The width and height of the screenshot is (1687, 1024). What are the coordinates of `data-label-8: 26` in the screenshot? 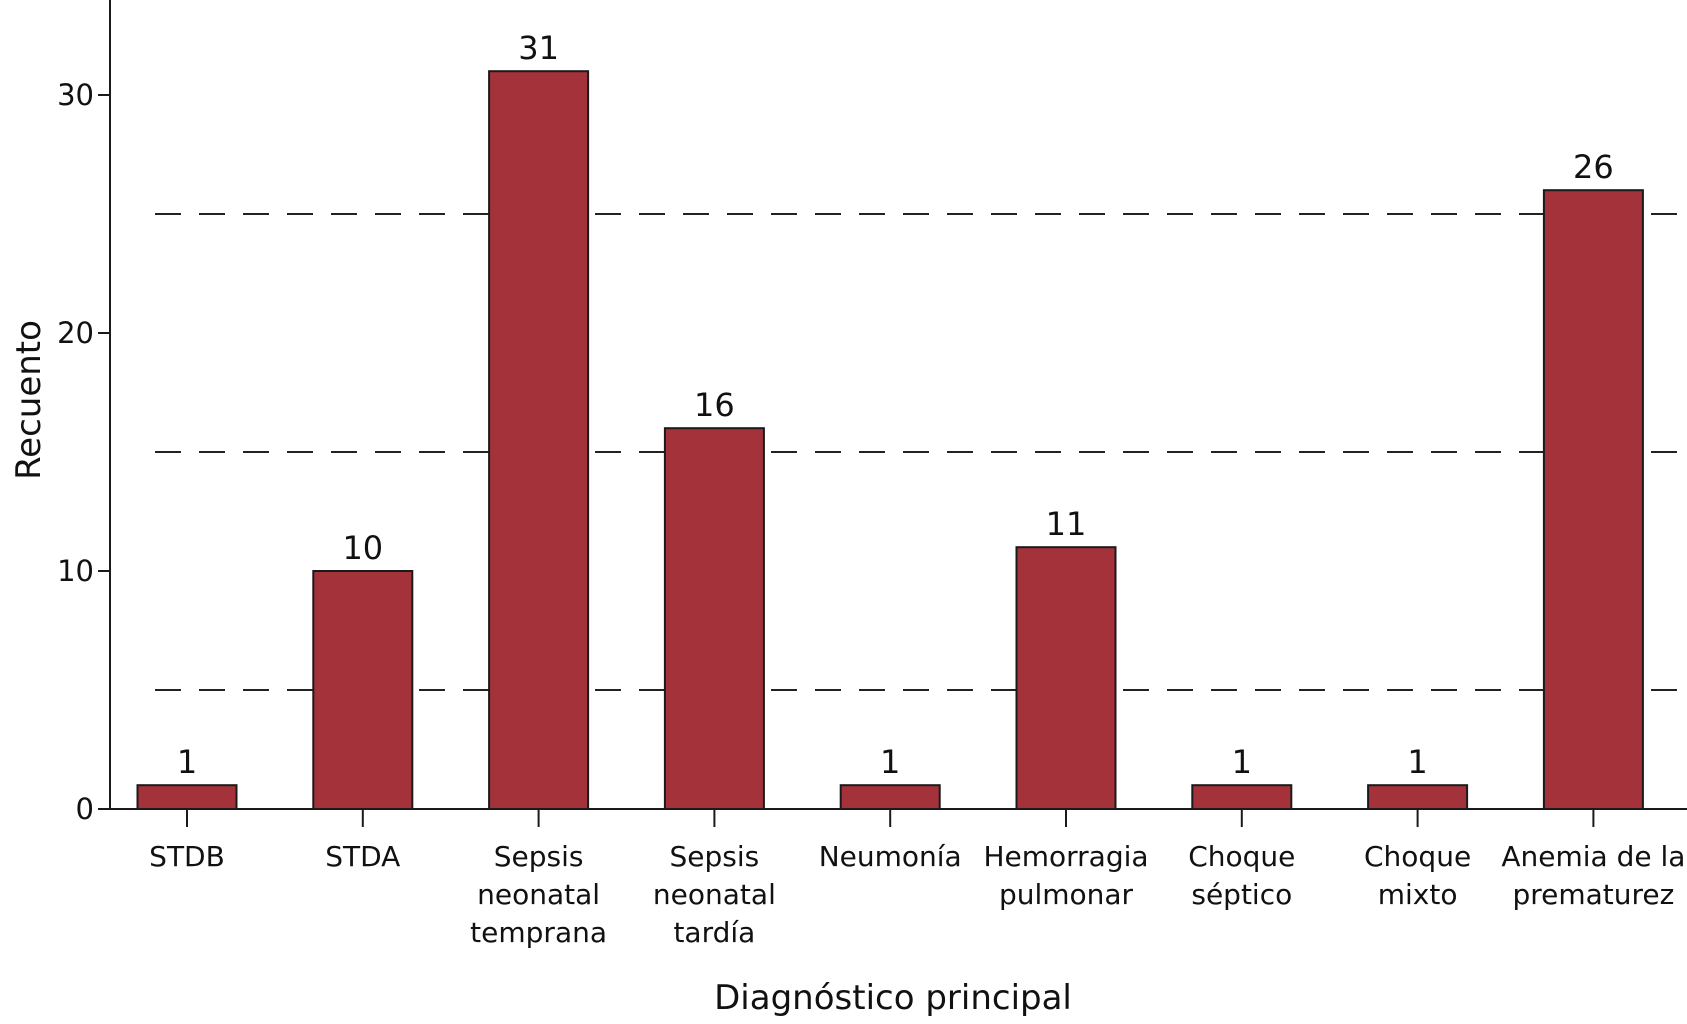 It's located at (1593, 167).